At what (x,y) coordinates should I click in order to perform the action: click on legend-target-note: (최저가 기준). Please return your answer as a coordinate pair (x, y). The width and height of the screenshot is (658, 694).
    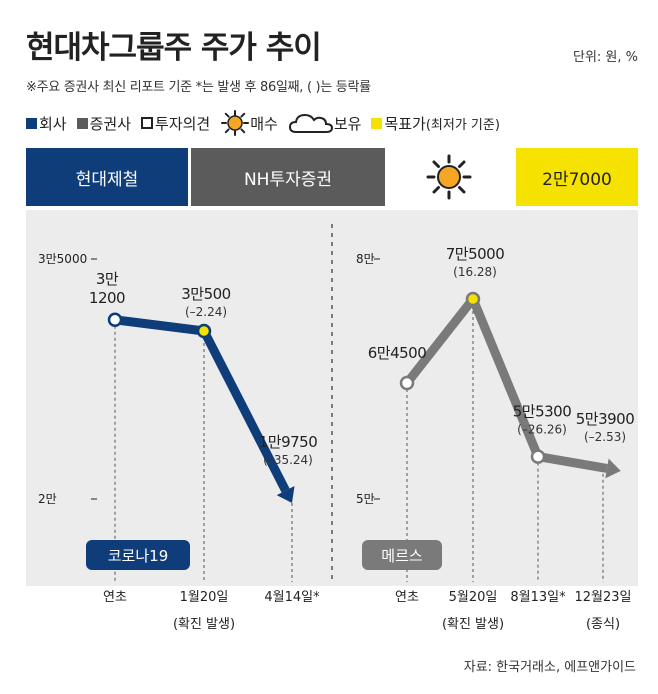
    Looking at the image, I should click on (462, 125).